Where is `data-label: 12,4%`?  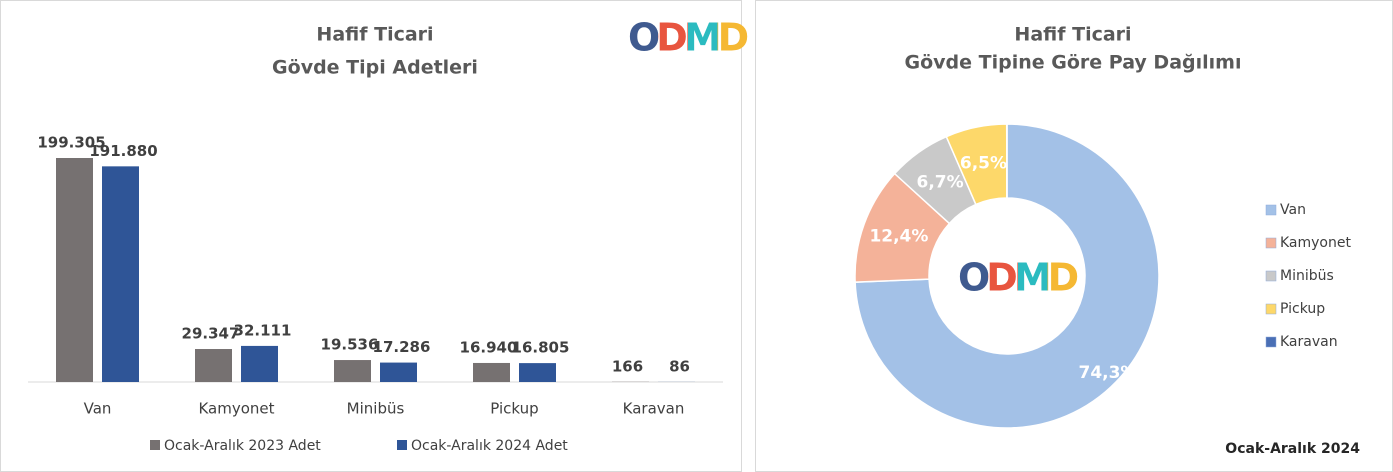 data-label: 12,4% is located at coordinates (898, 237).